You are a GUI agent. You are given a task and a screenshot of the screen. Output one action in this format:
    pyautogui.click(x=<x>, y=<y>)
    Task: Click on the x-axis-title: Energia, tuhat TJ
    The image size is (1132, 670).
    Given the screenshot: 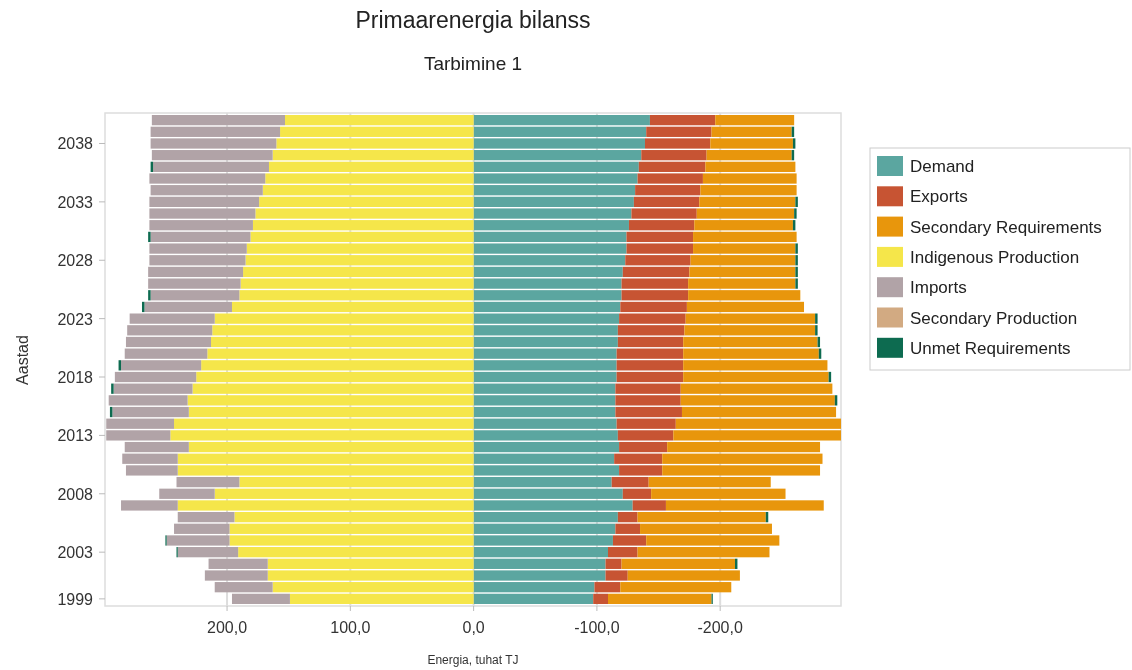 What is the action you would take?
    pyautogui.click(x=473, y=660)
    